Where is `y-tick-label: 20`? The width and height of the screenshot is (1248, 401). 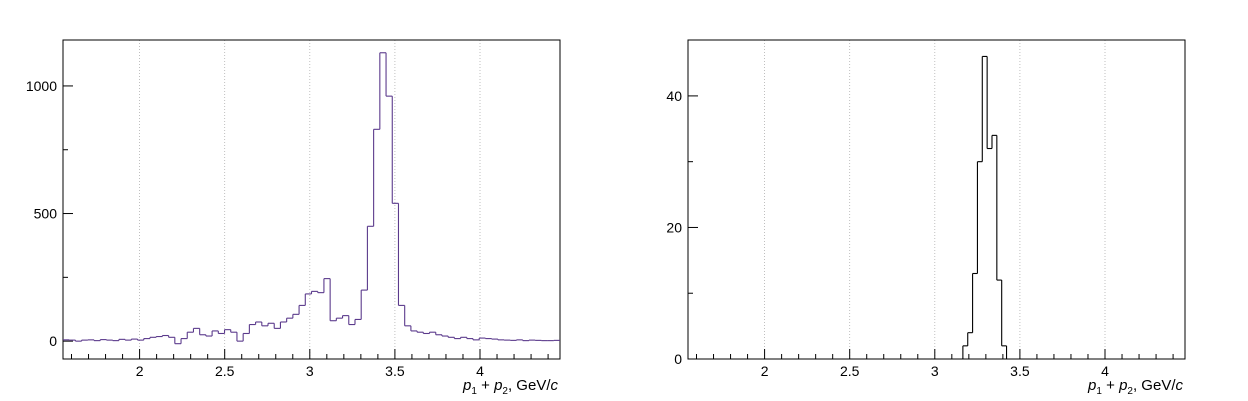 y-tick-label: 20 is located at coordinates (674, 227).